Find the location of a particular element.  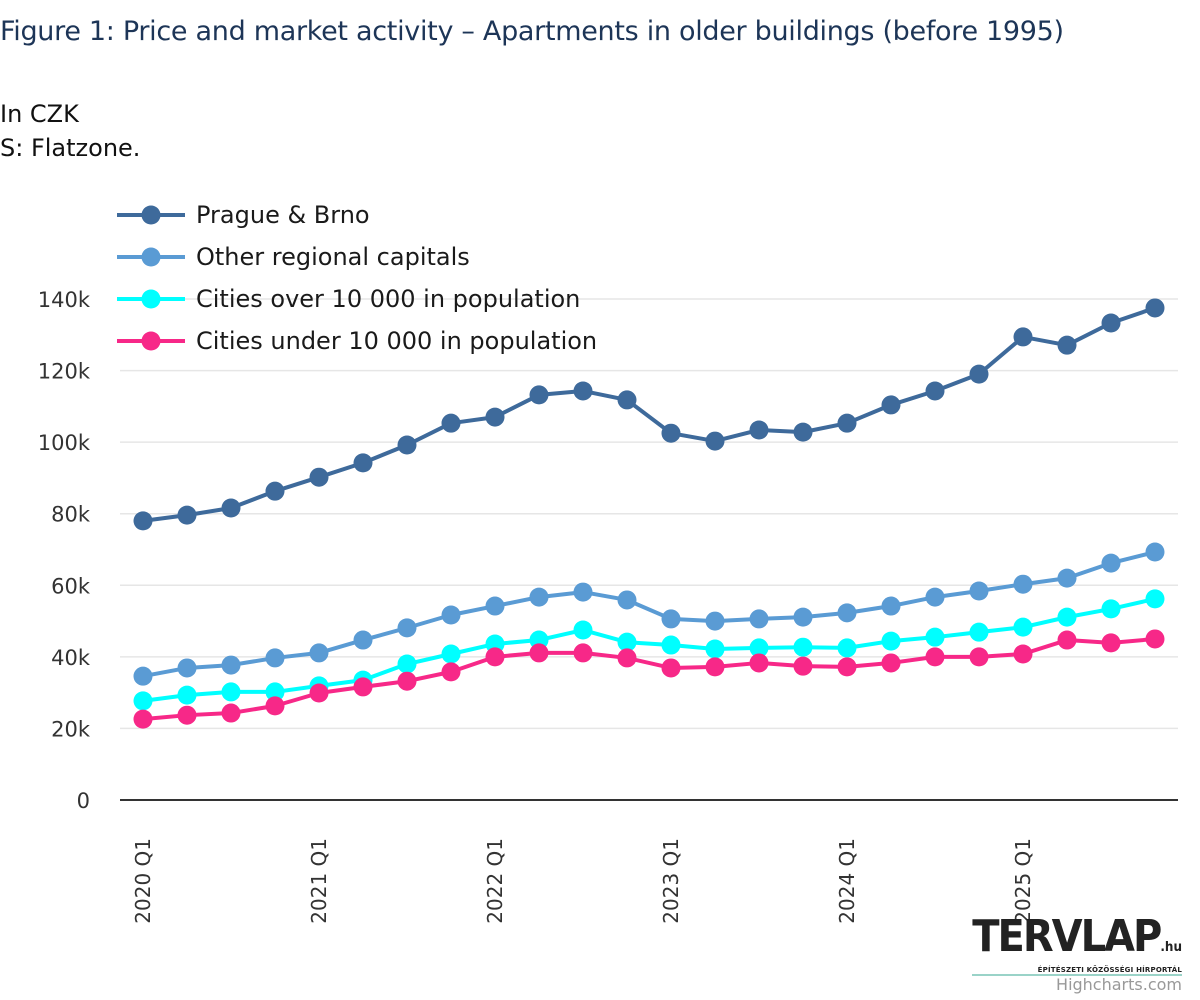

chart-credit: Highcharts.com is located at coordinates (1119, 984).